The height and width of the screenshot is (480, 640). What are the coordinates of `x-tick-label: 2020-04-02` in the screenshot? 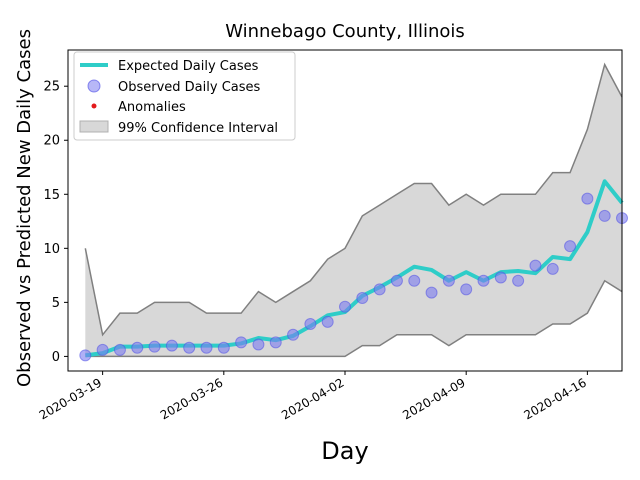 It's located at (312, 398).